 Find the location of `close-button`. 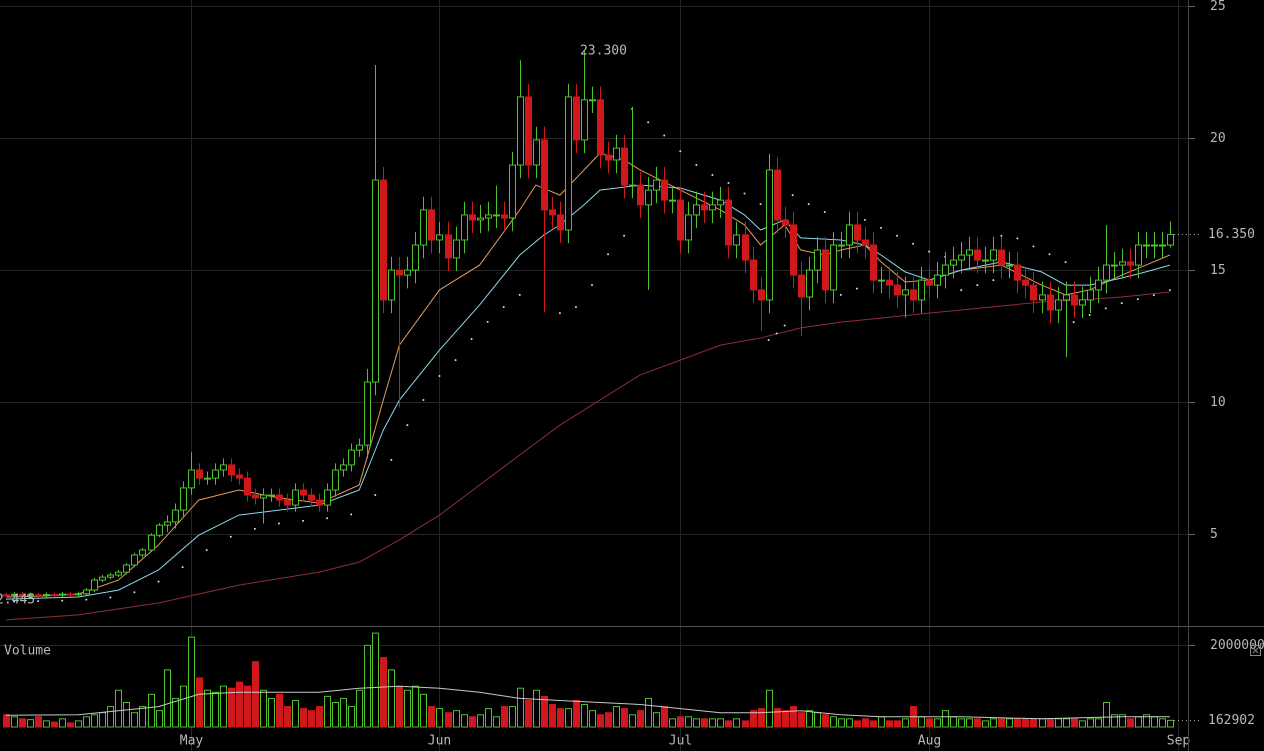

close-button is located at coordinates (1255, 650).